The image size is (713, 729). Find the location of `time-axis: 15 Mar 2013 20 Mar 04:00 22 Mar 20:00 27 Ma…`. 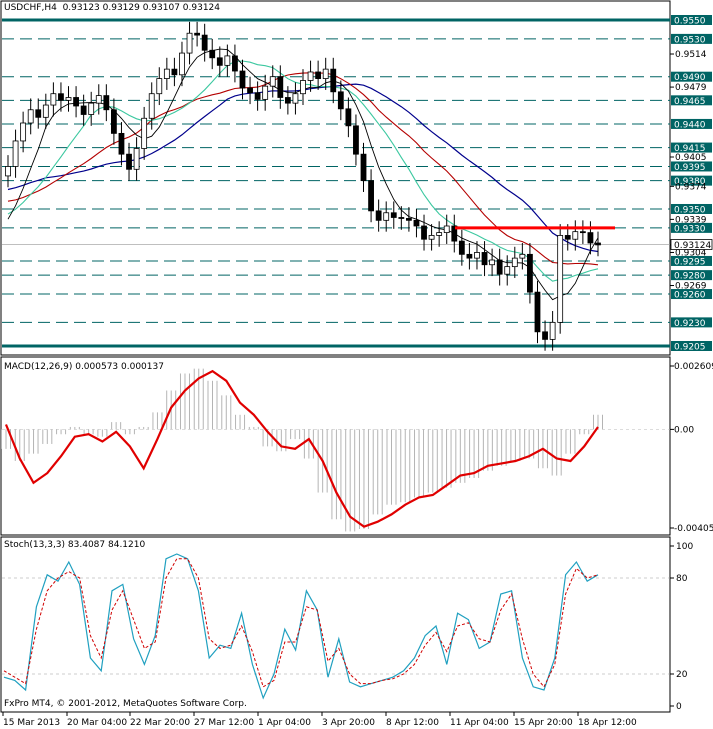

time-axis: 15 Mar 2013 20 Mar 04:00 22 Mar 20:00 27 Ma… is located at coordinates (319, 720).